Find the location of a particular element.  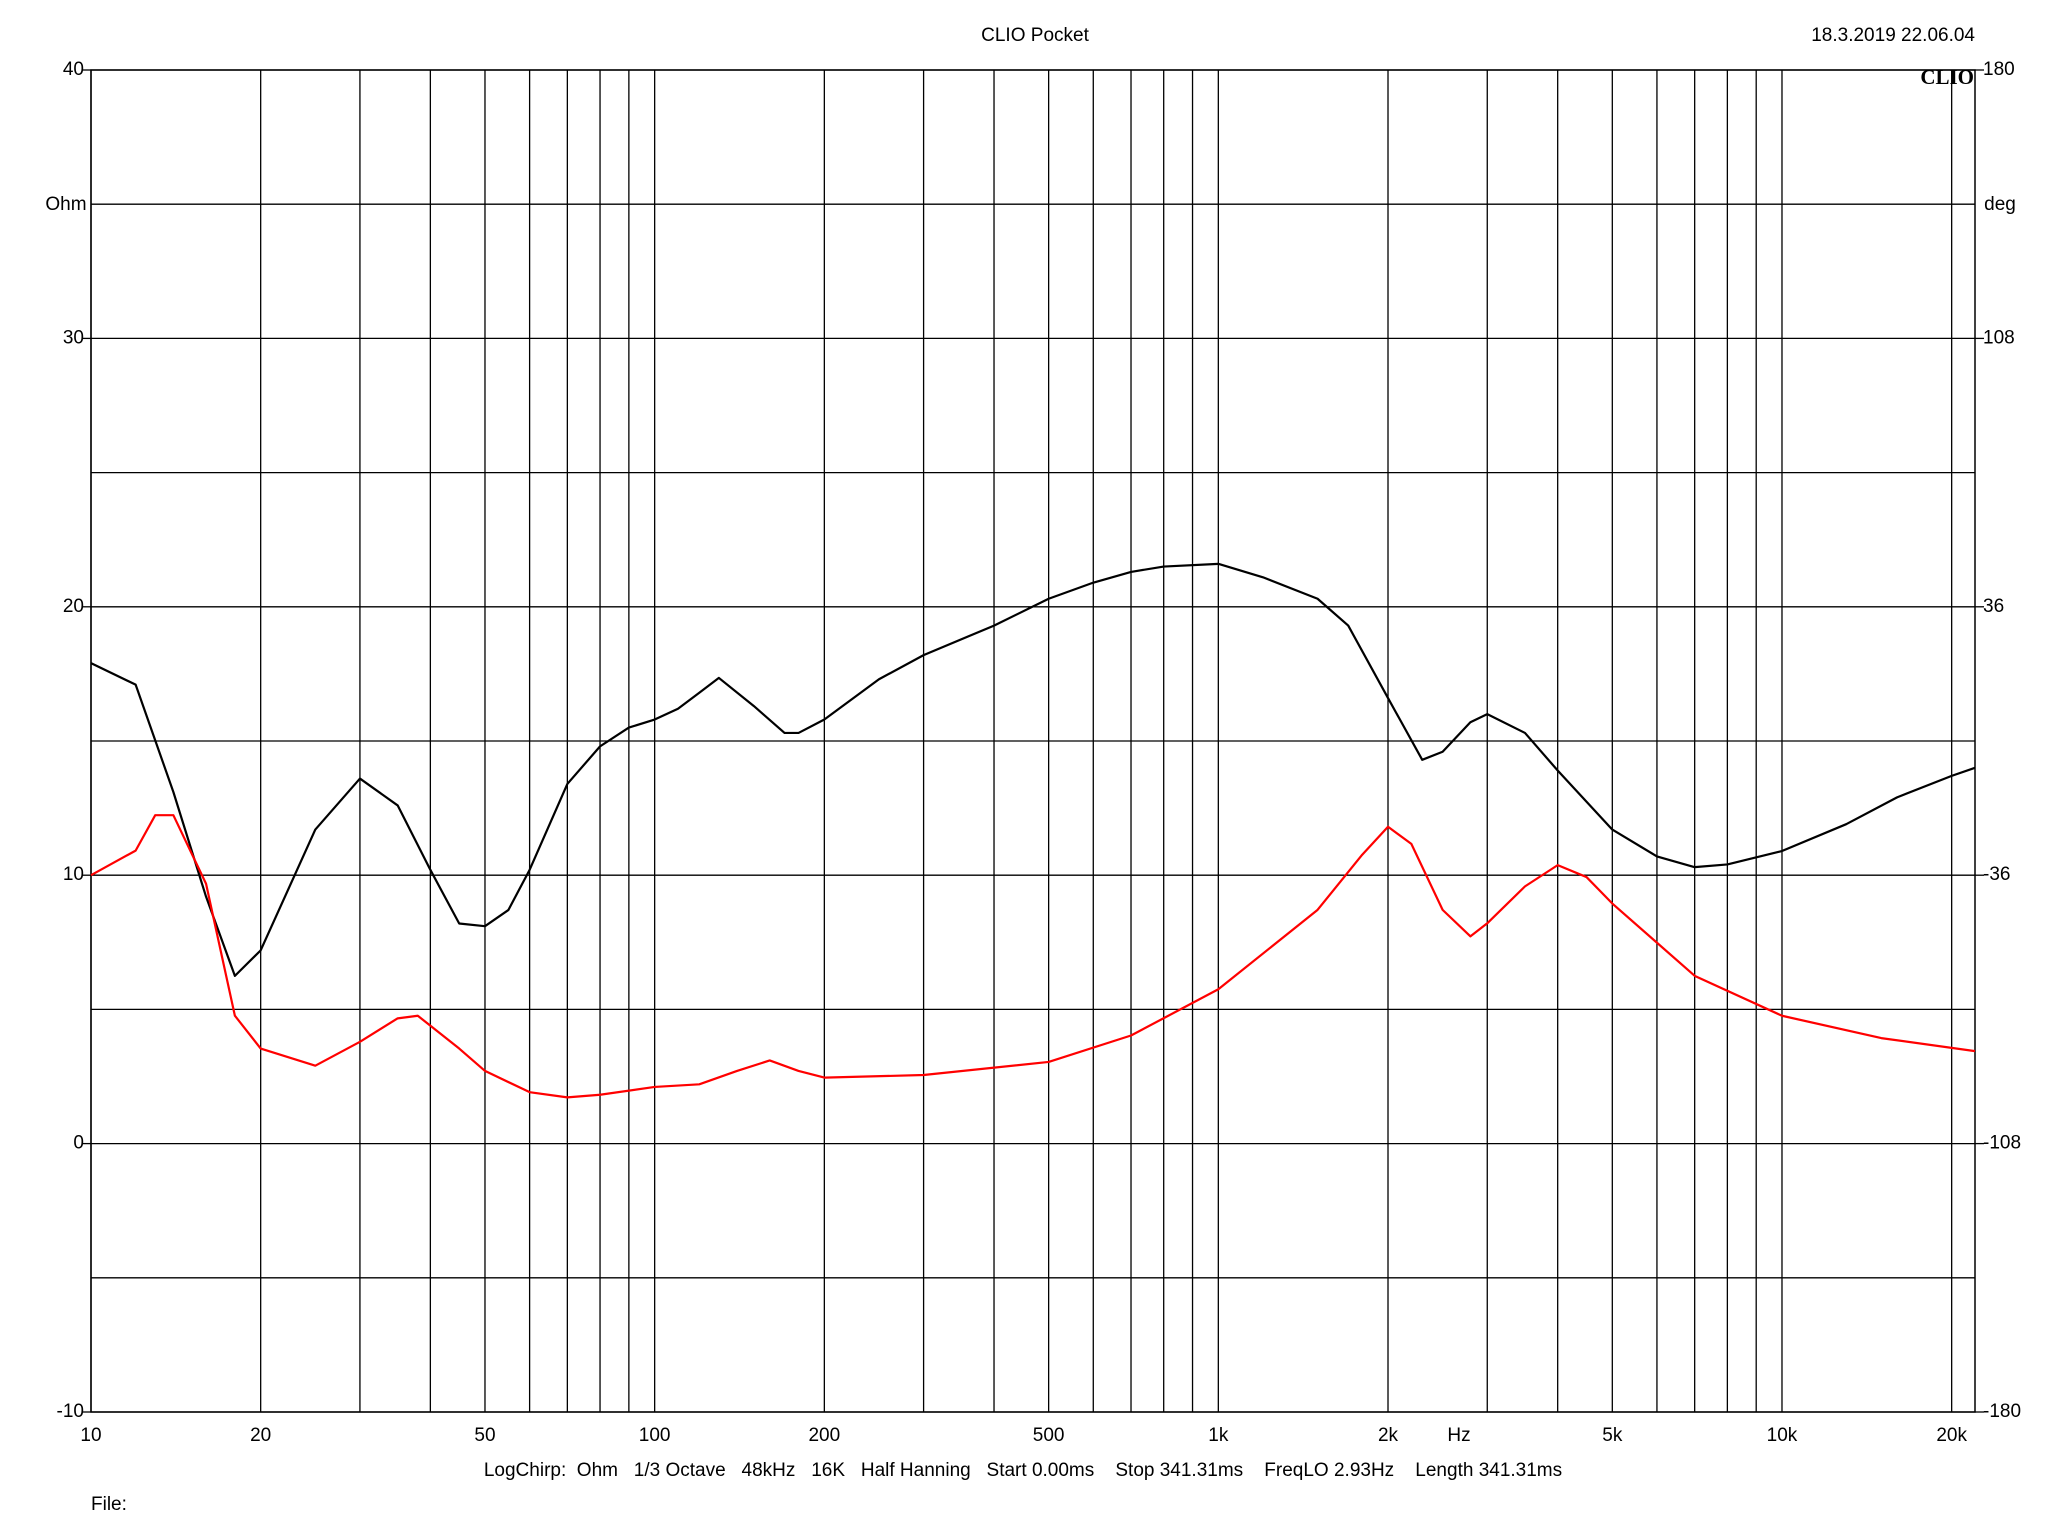

y2-tick-label: 108 is located at coordinates (1999, 337).